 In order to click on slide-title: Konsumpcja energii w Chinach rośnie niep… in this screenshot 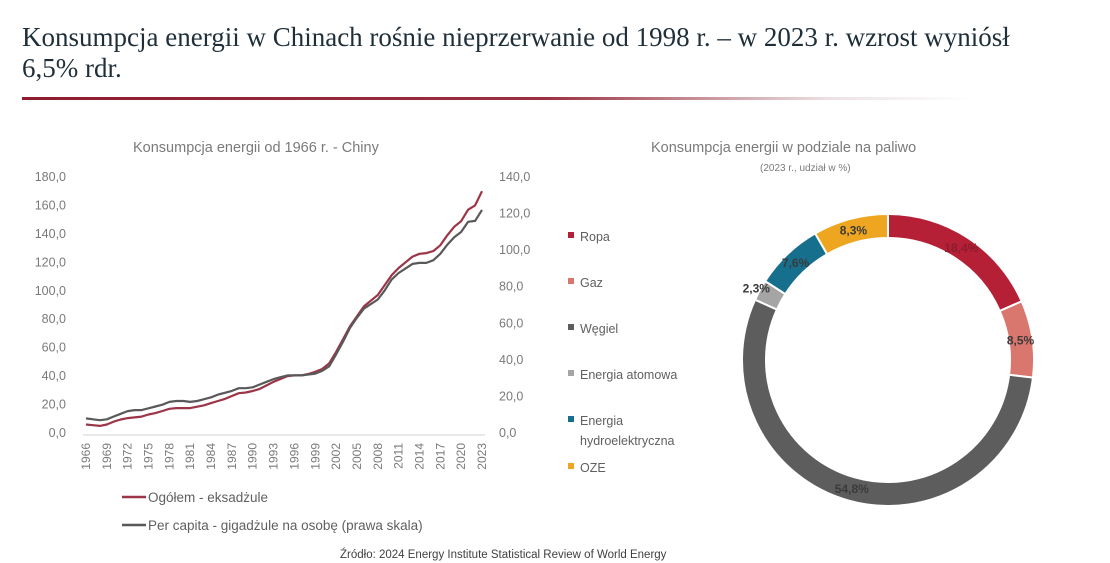, I will do `click(516, 52)`.